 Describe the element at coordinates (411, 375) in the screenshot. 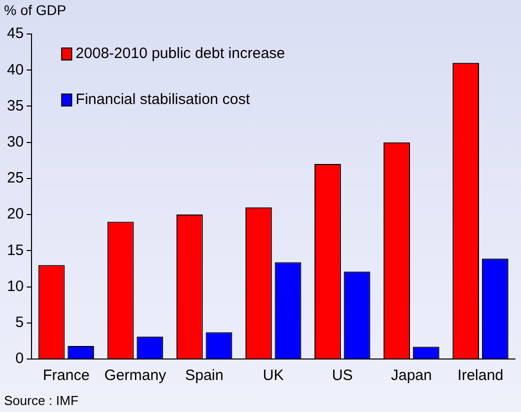

I see `x-tick-label: Japan` at that location.